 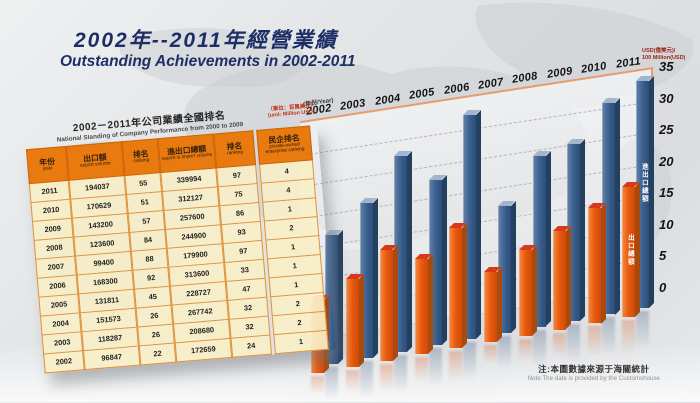 I want to click on y-axis-tick: 10, so click(x=666, y=224).